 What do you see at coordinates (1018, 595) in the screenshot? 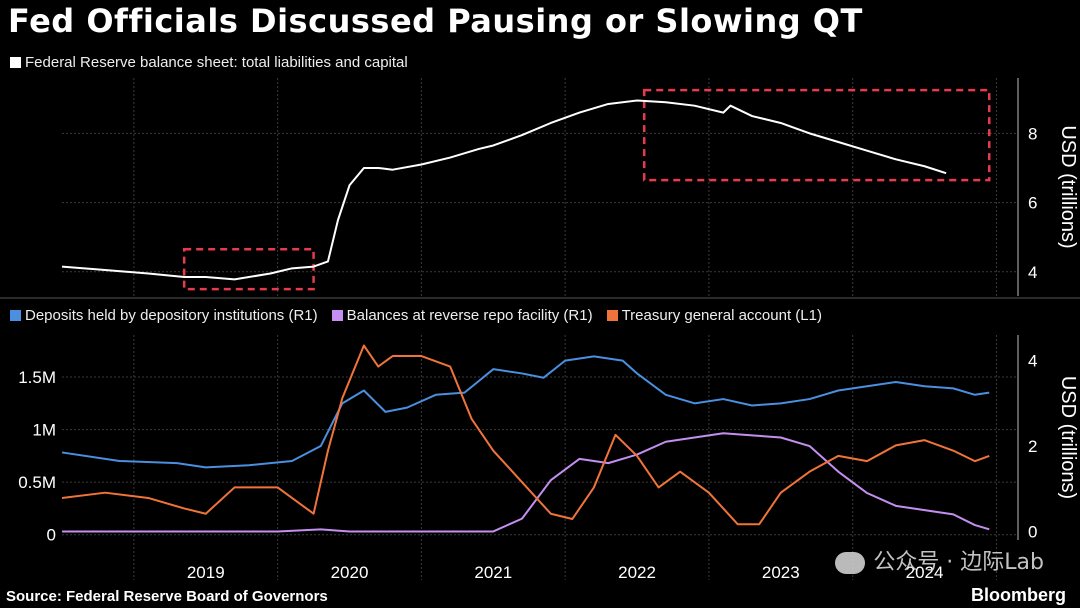
I see `bloomberg-logo: Bloomberg` at bounding box center [1018, 595].